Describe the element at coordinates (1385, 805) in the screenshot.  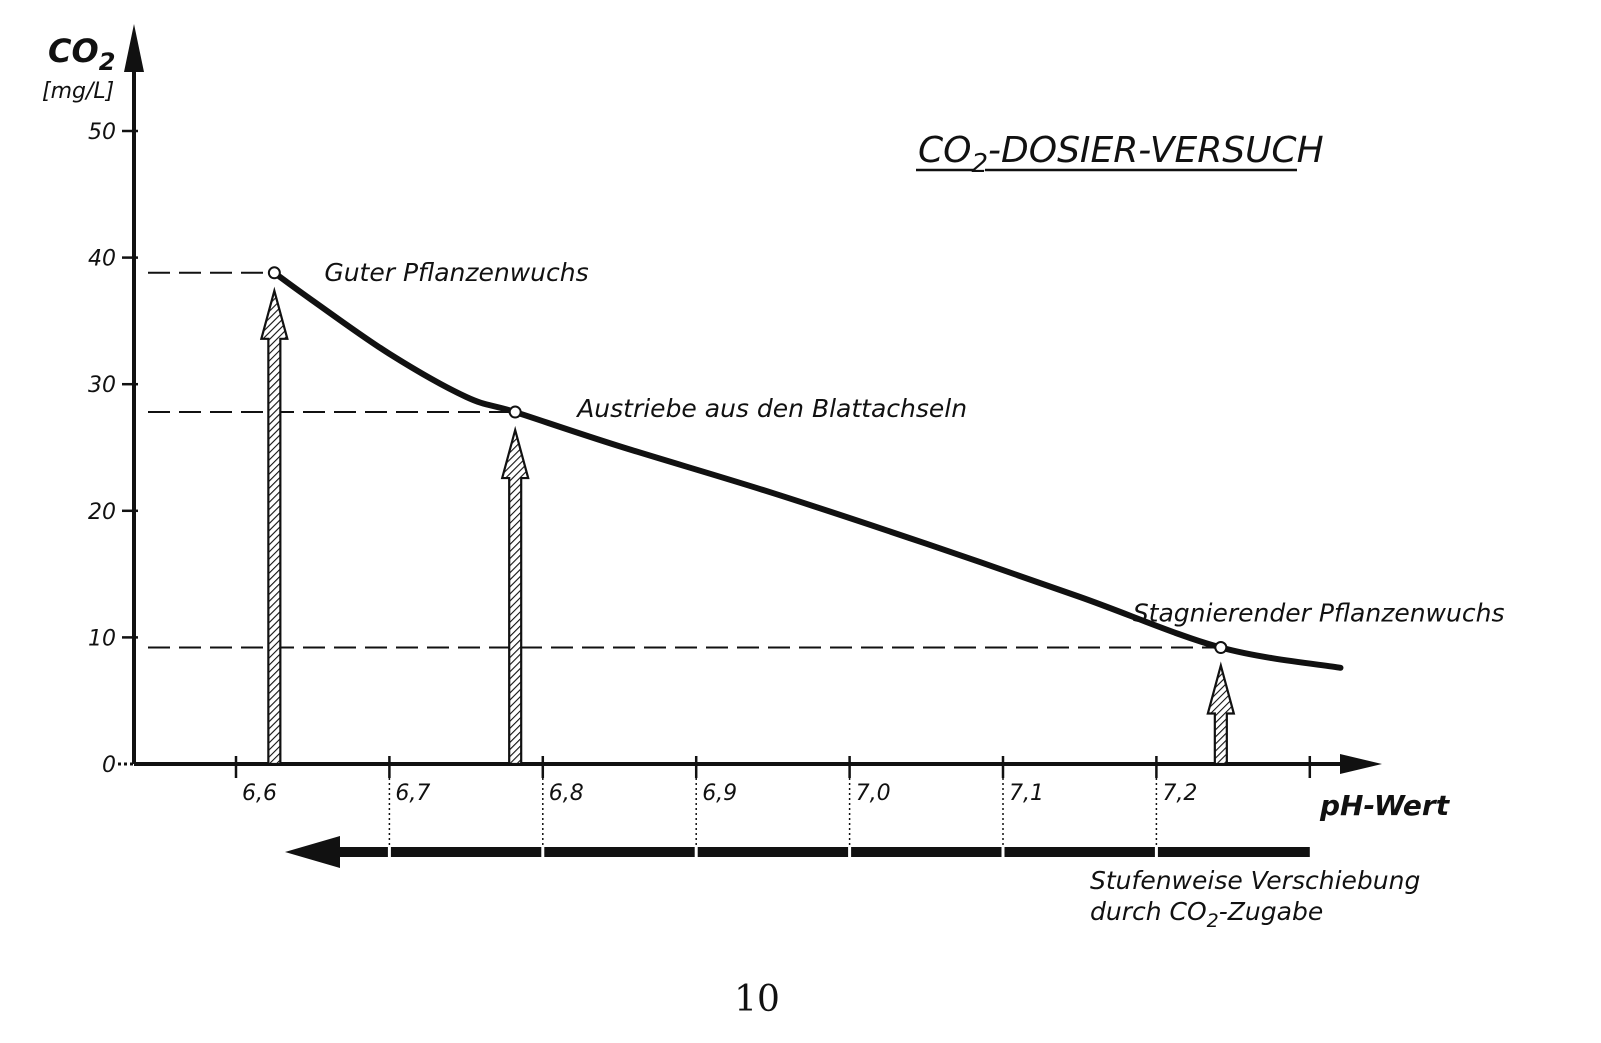
I see `x-axis-label: pH-Wert` at that location.